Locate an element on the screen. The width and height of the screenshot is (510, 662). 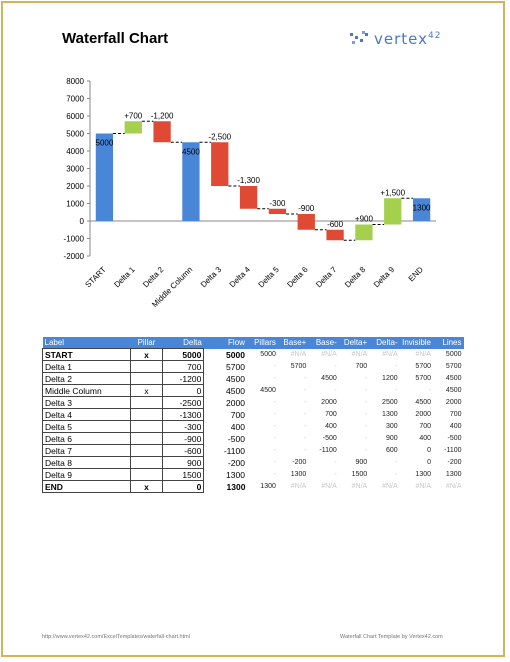
table-cell: x is located at coordinates (146, 486).